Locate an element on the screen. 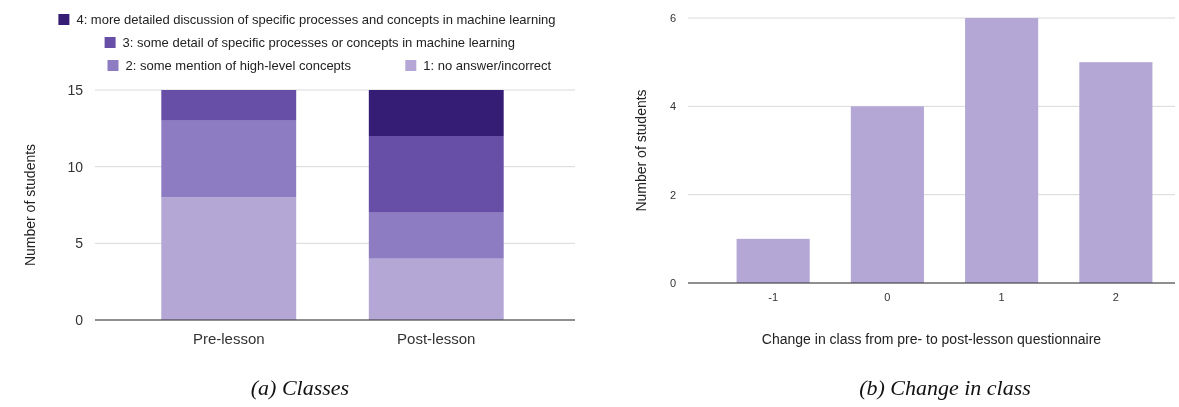  y-tick-label: 15 is located at coordinates (75, 89).